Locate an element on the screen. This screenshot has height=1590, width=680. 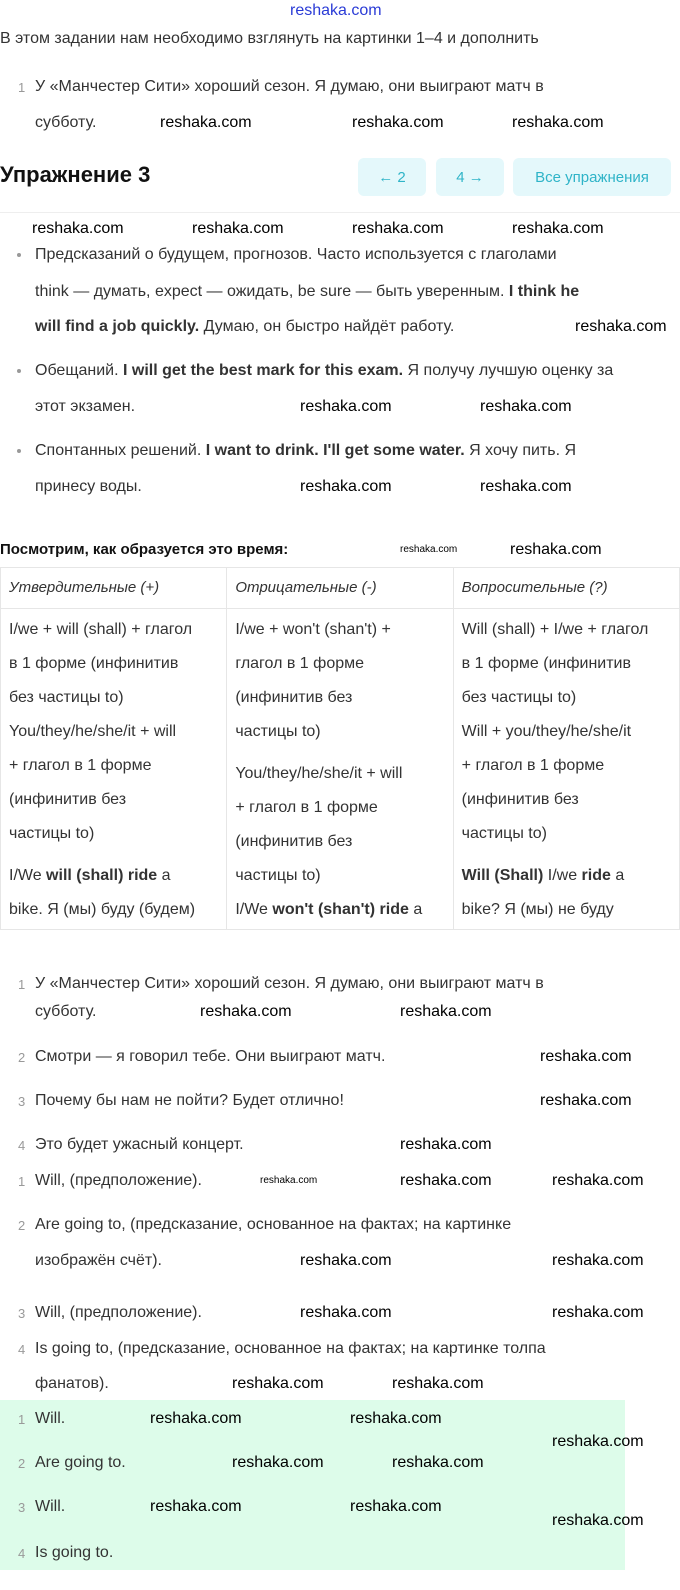
prev-exercise-button: ← 2 is located at coordinates (392, 177).